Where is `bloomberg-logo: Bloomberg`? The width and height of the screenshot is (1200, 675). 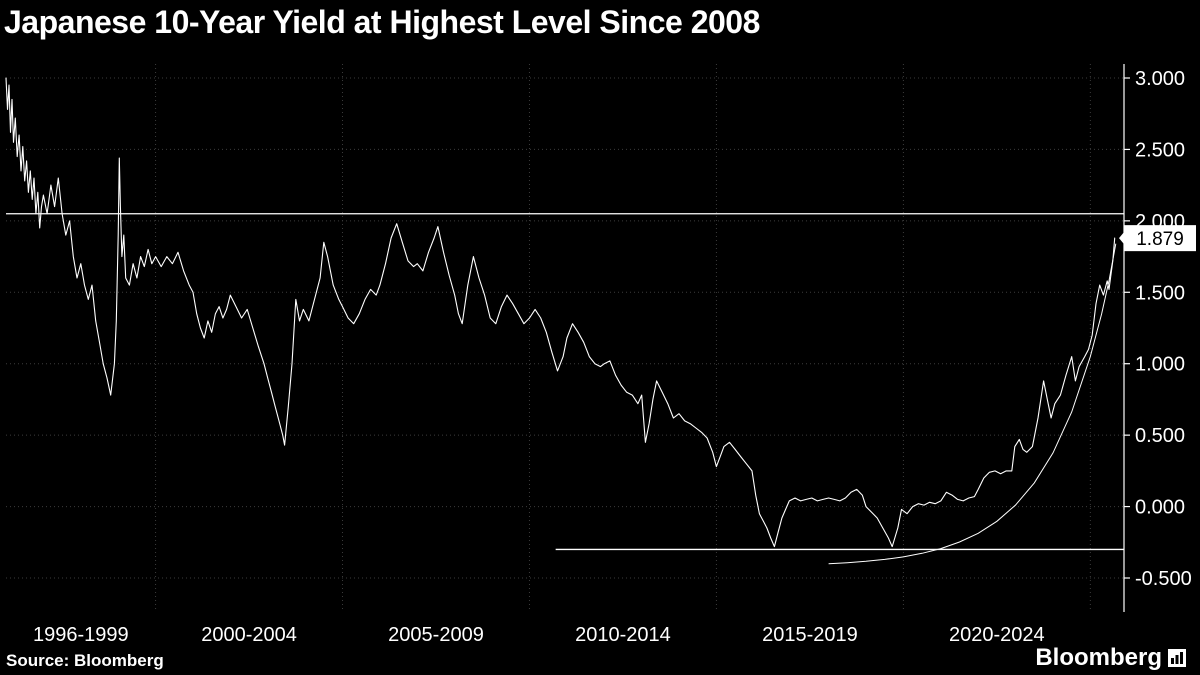 bloomberg-logo: Bloomberg is located at coordinates (1110, 658).